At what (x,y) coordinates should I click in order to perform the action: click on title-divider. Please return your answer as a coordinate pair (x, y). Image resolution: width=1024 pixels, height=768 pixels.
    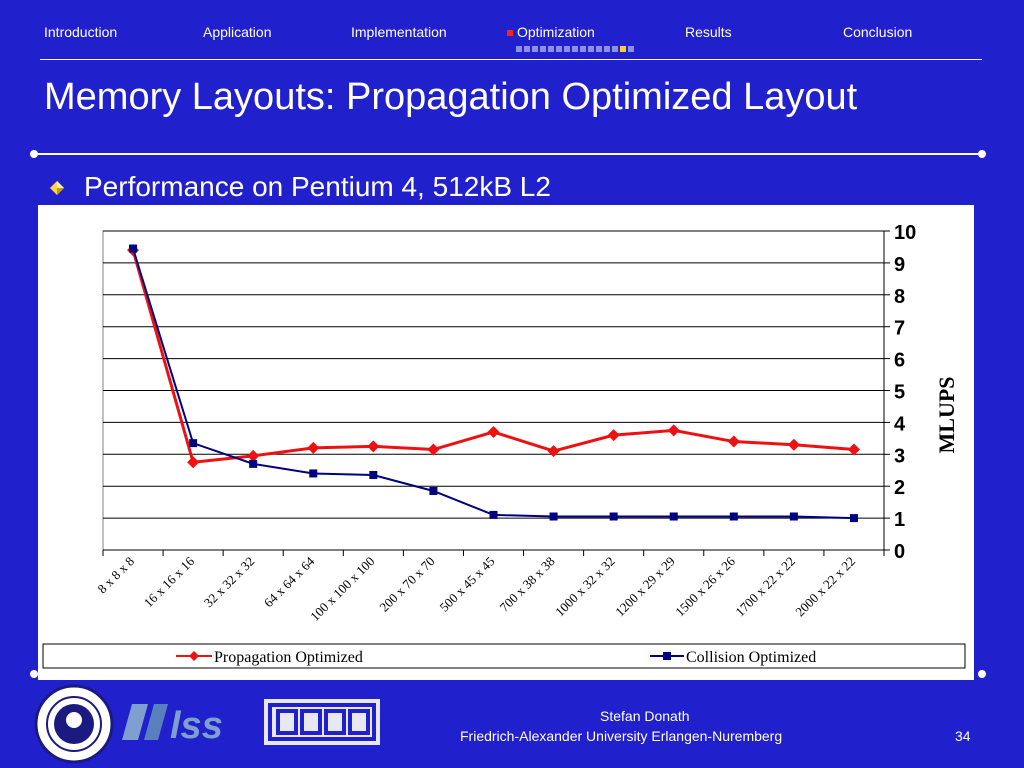
    Looking at the image, I should click on (509, 154).